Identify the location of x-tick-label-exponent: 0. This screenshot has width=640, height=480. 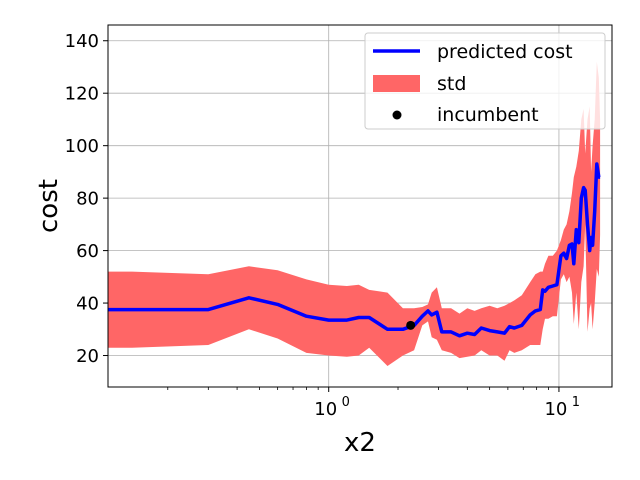
(346, 402).